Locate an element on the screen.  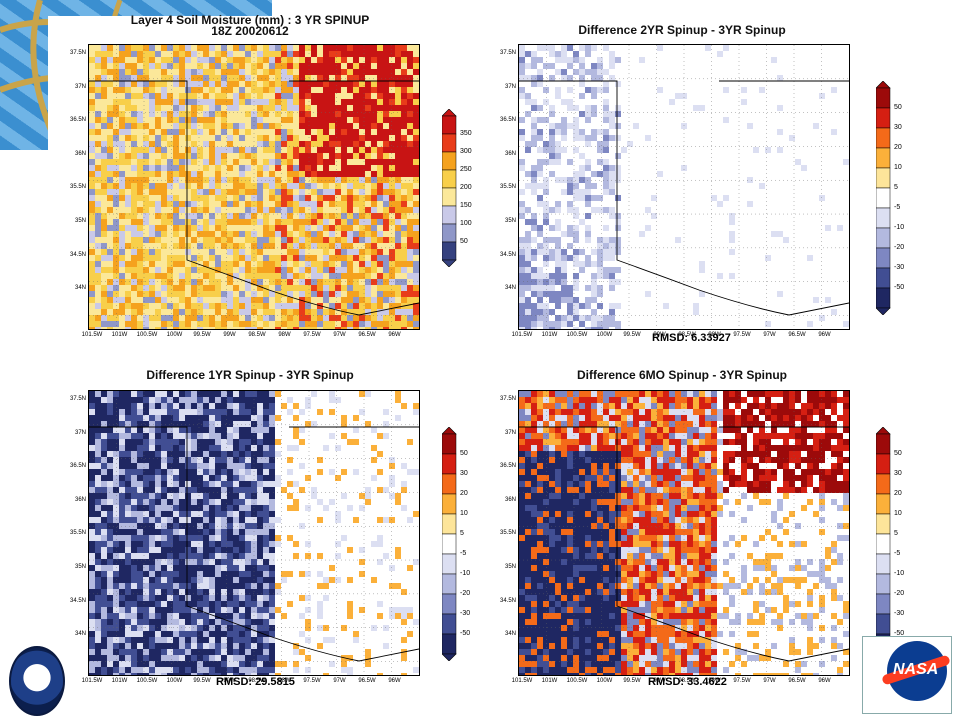
colorbar-label: 300 is located at coordinates (466, 151).